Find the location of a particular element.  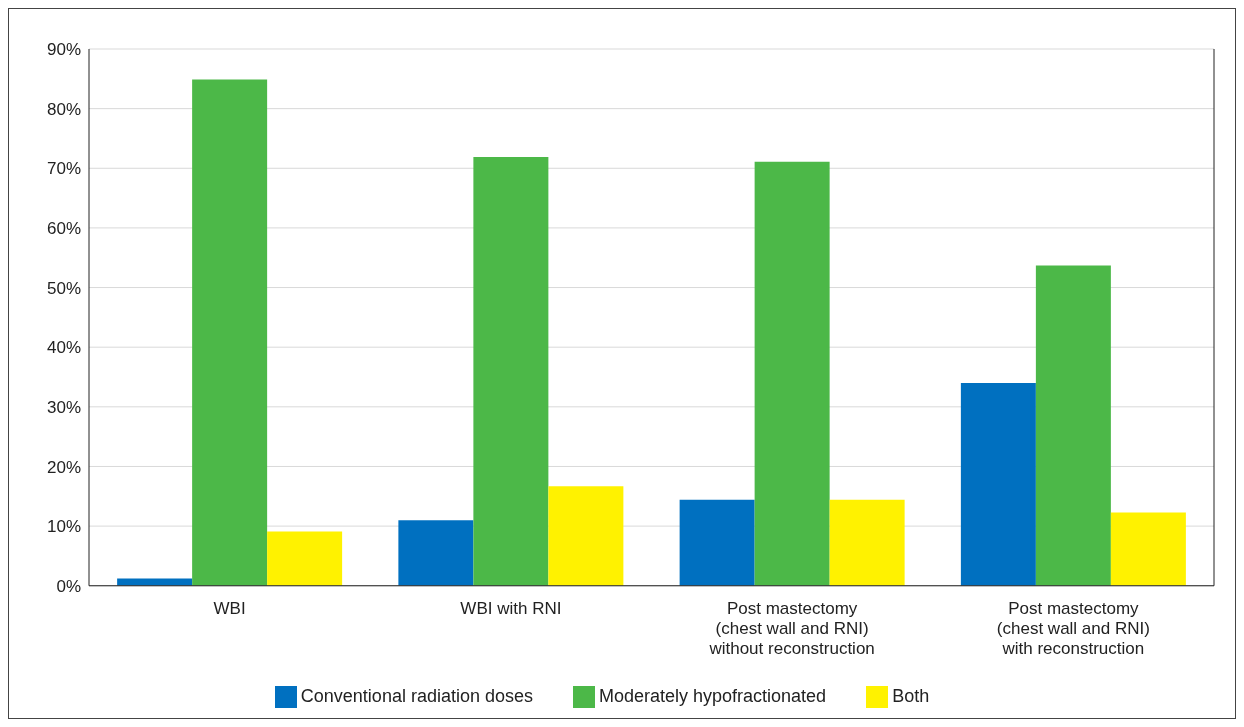

y-tick-label: 30% is located at coordinates (63, 407).